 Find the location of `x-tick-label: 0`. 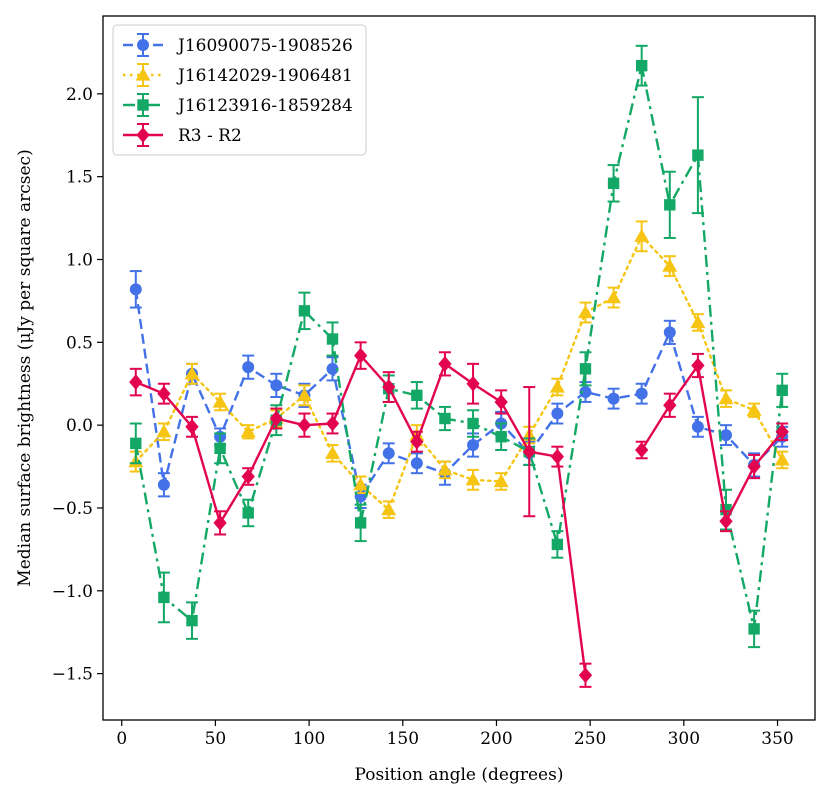

x-tick-label: 0 is located at coordinates (121, 739).